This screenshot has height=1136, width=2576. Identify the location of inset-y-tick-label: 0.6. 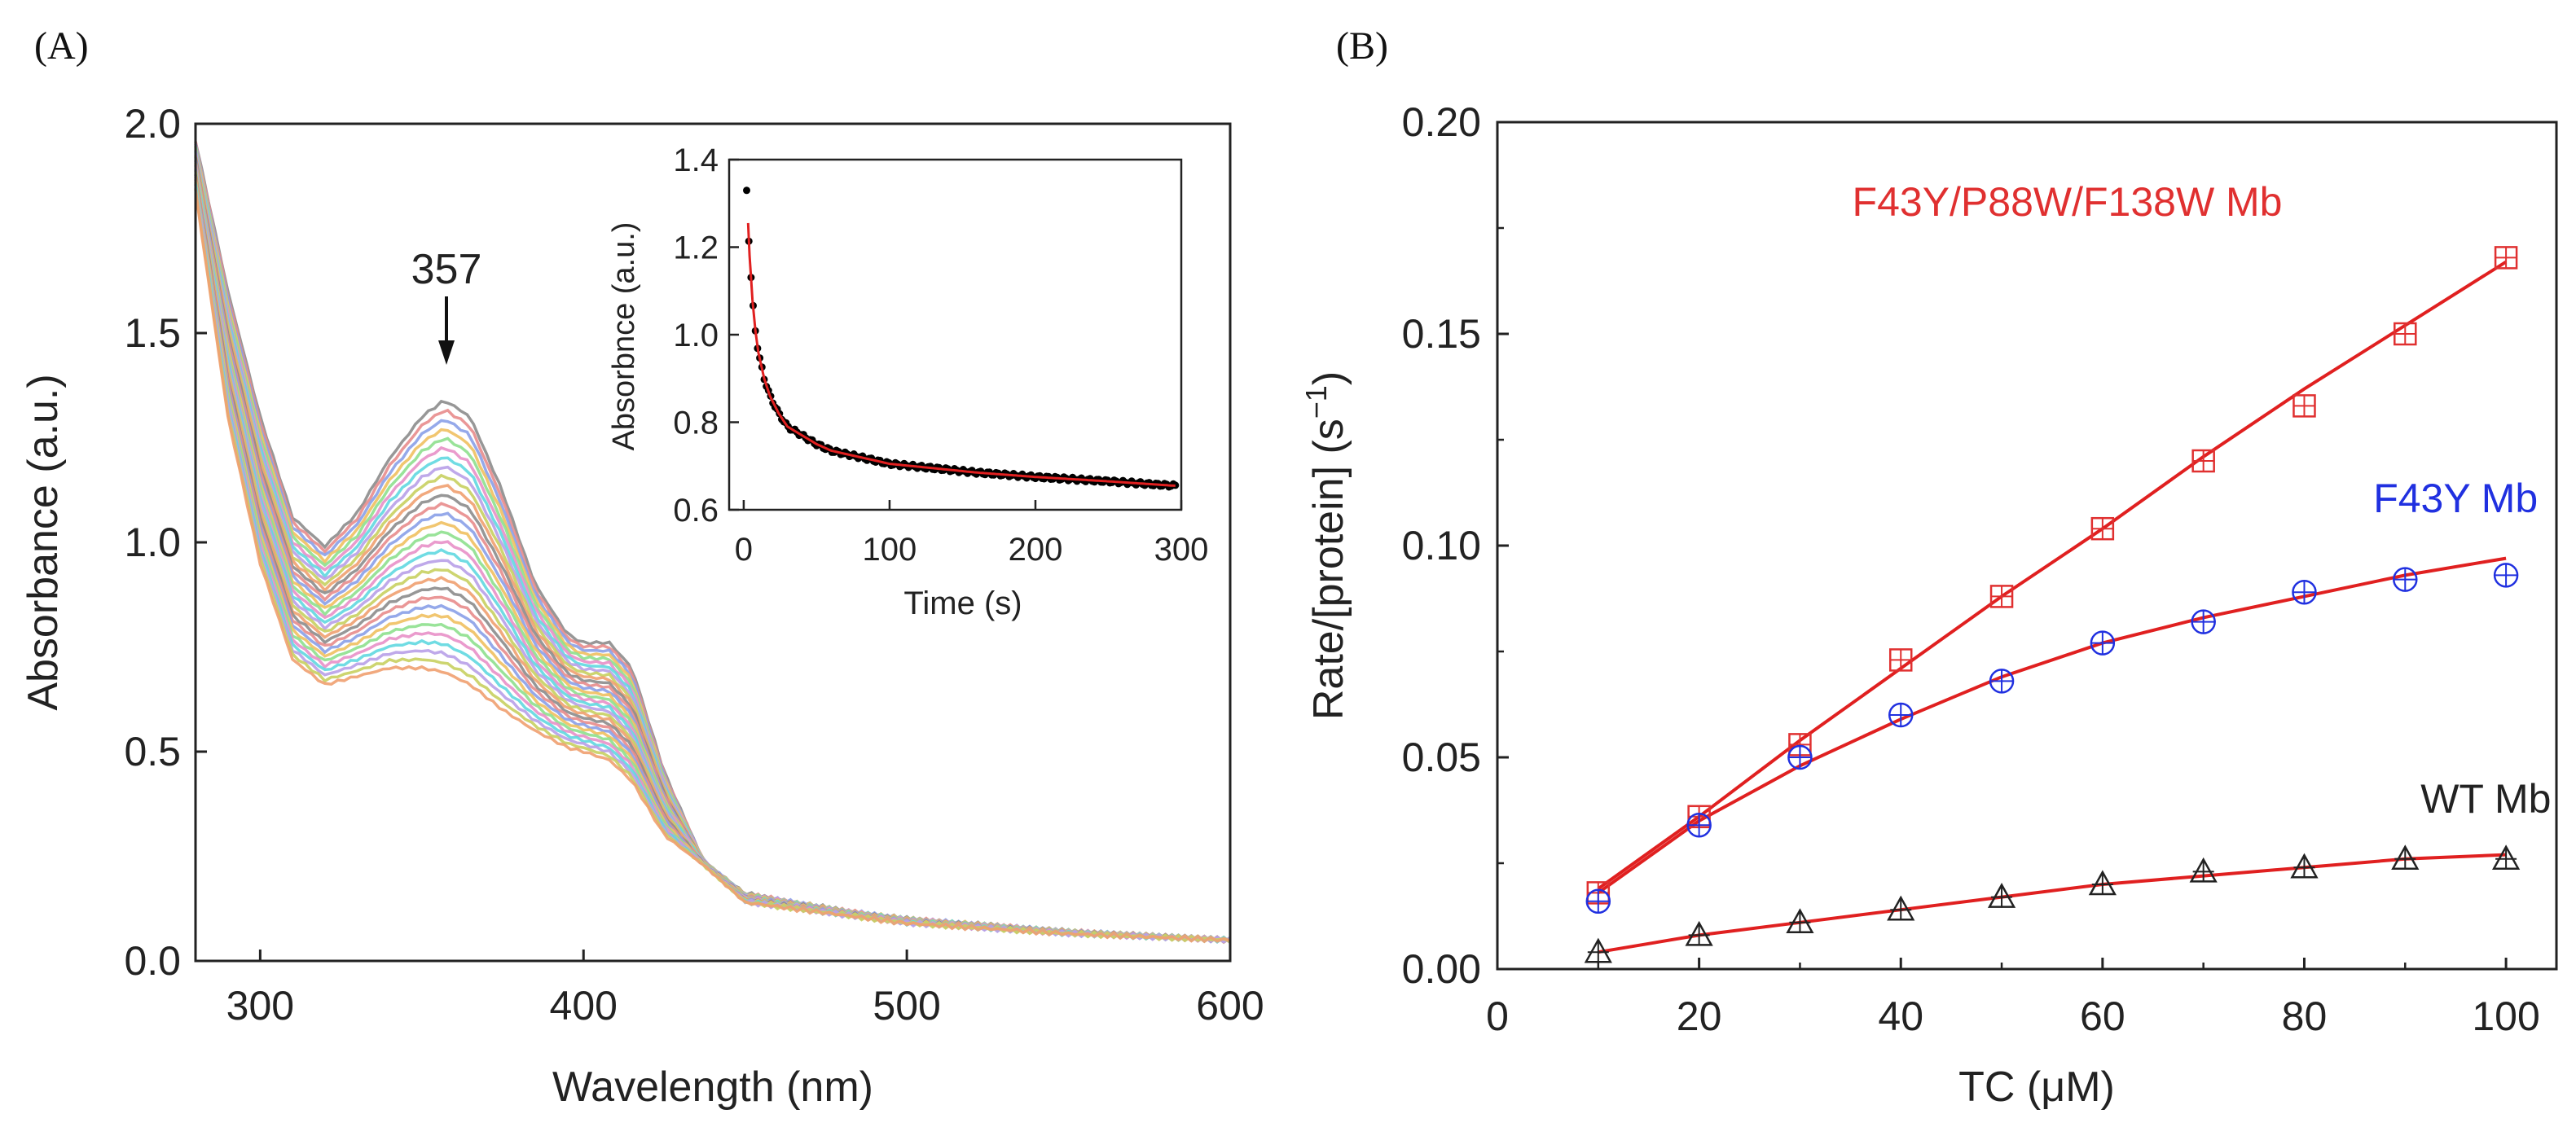
(696, 511).